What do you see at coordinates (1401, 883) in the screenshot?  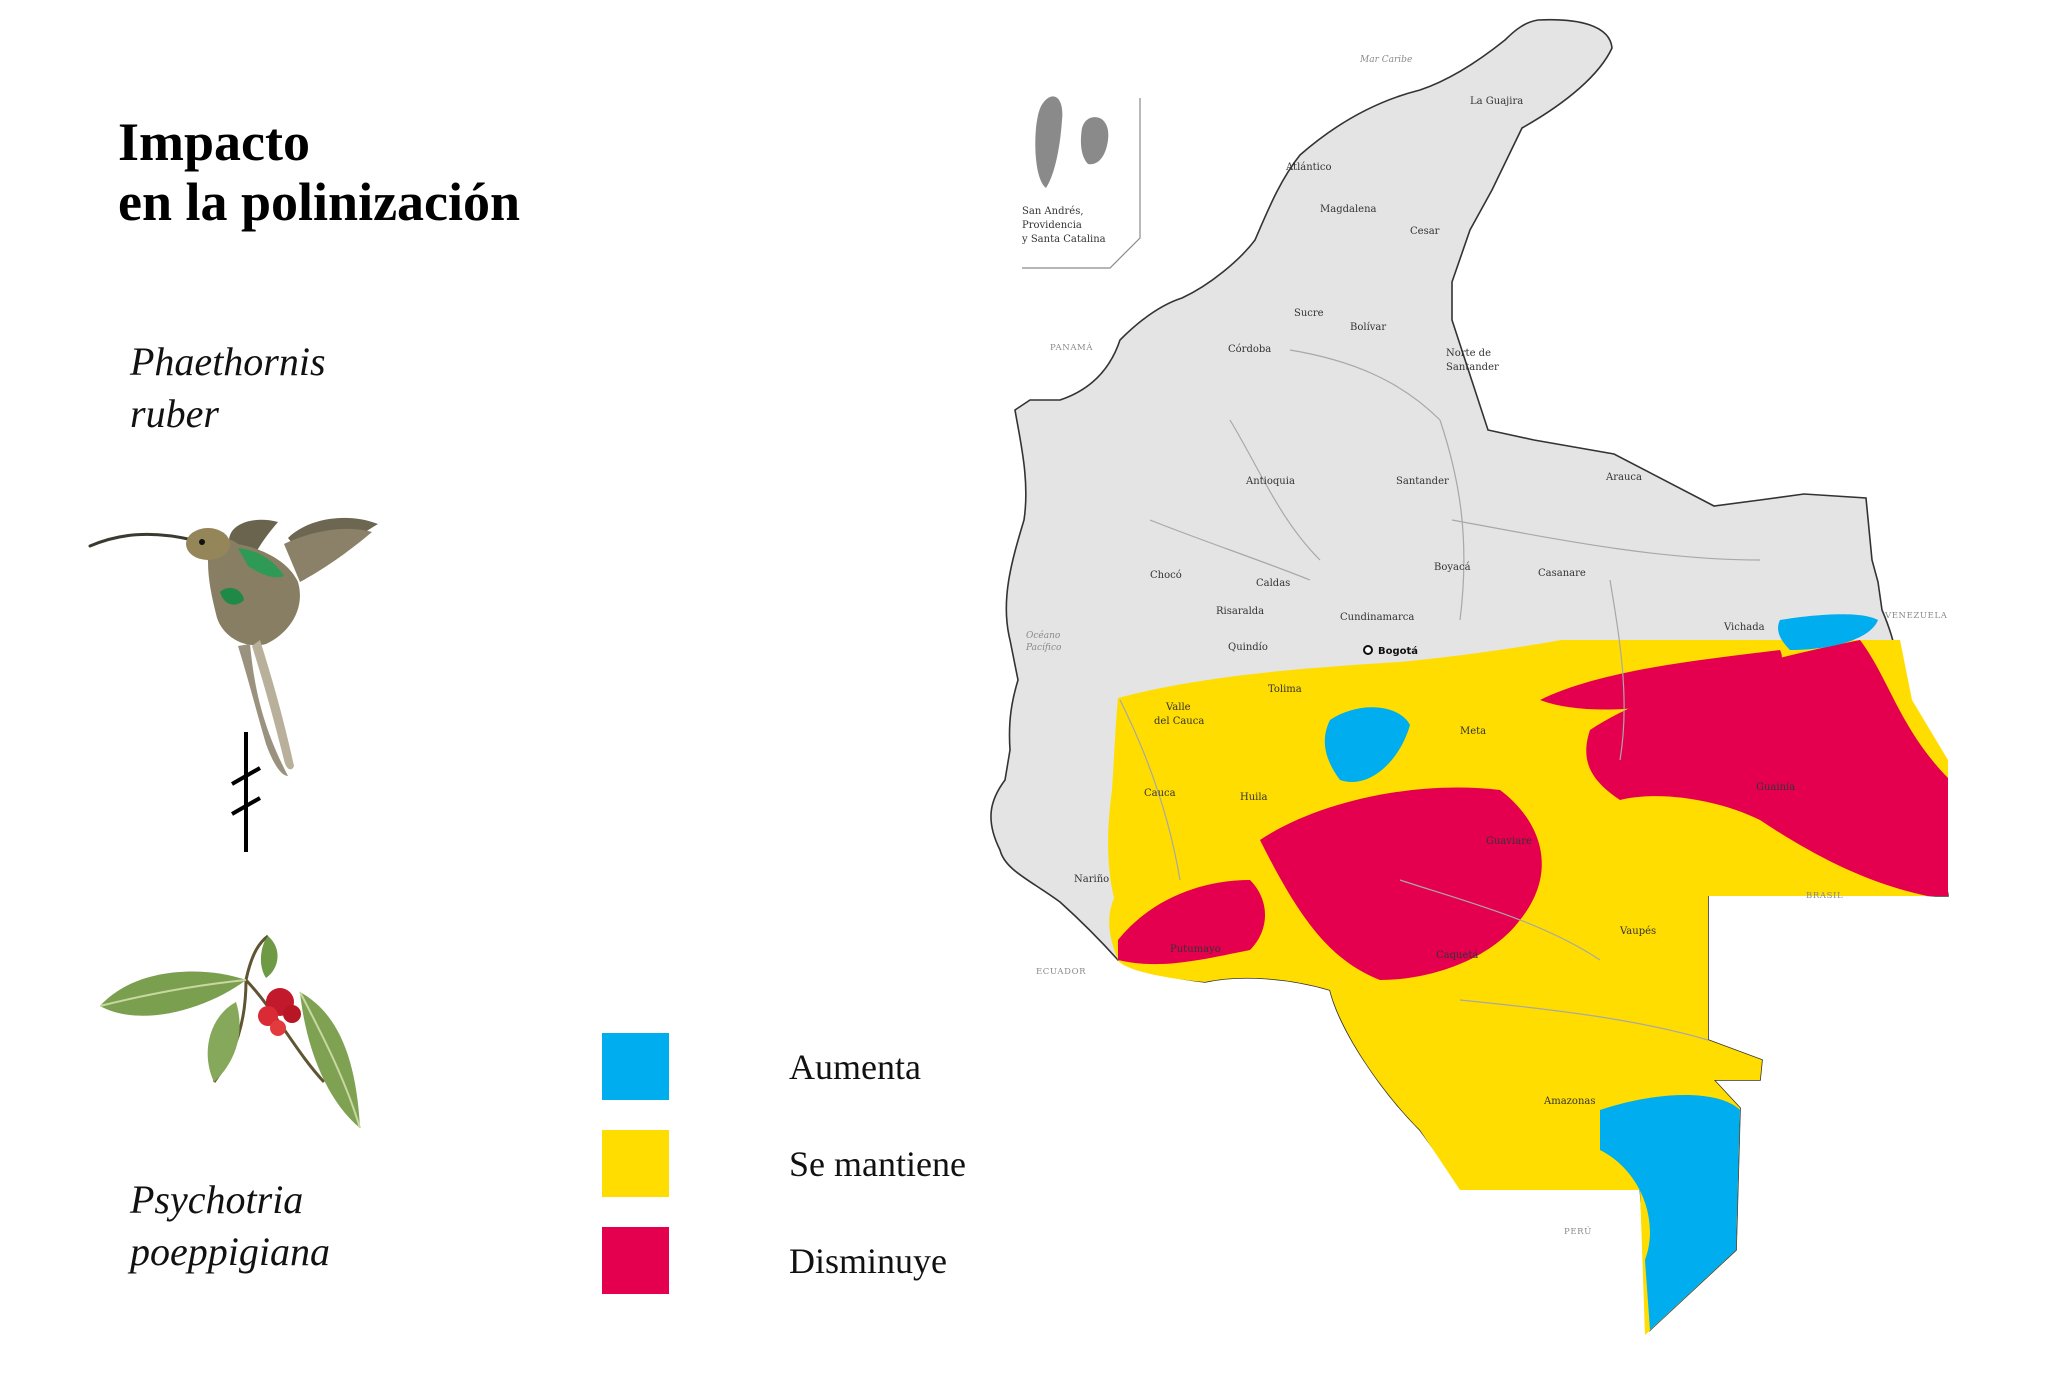 I see `raster-disminuye-central` at bounding box center [1401, 883].